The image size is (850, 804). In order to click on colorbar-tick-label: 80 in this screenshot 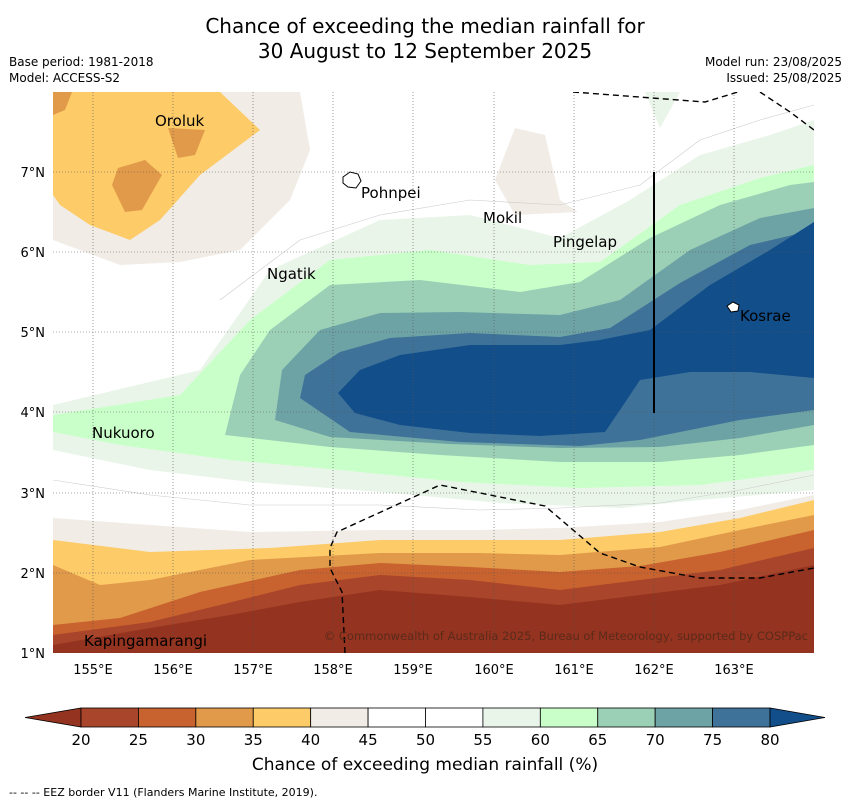, I will do `click(769, 740)`.